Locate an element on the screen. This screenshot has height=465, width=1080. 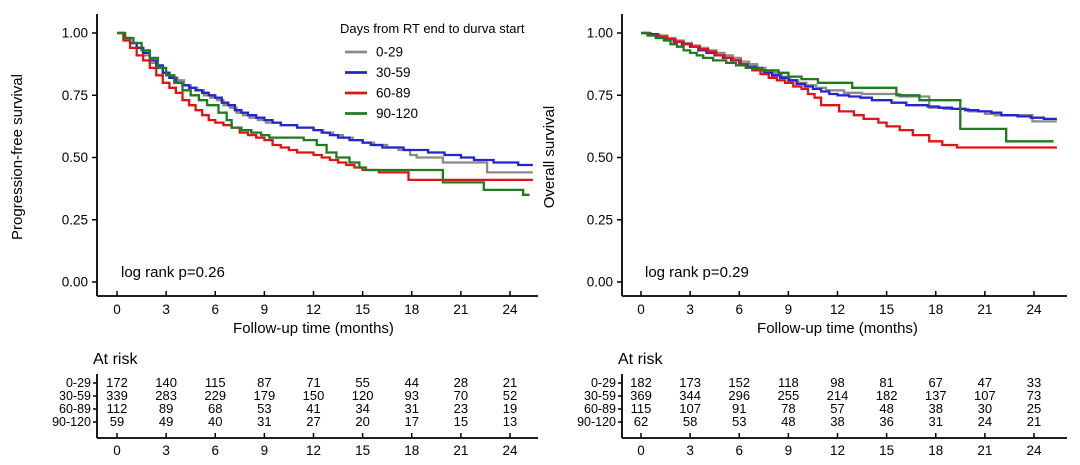
log-rank-p-value: log rank p=0.26 is located at coordinates (173, 272).